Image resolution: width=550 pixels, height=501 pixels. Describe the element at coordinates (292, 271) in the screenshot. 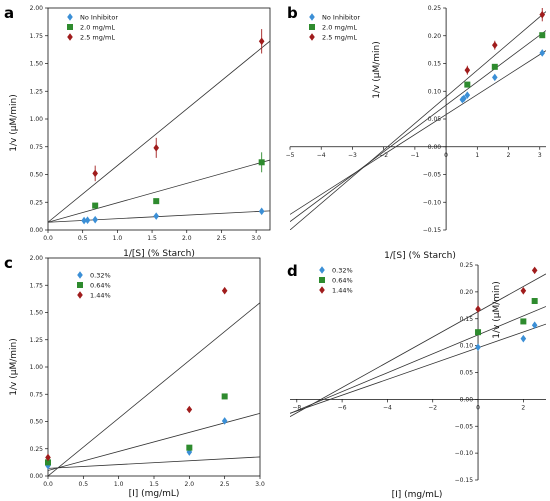

I see `panel-label: d` at that location.